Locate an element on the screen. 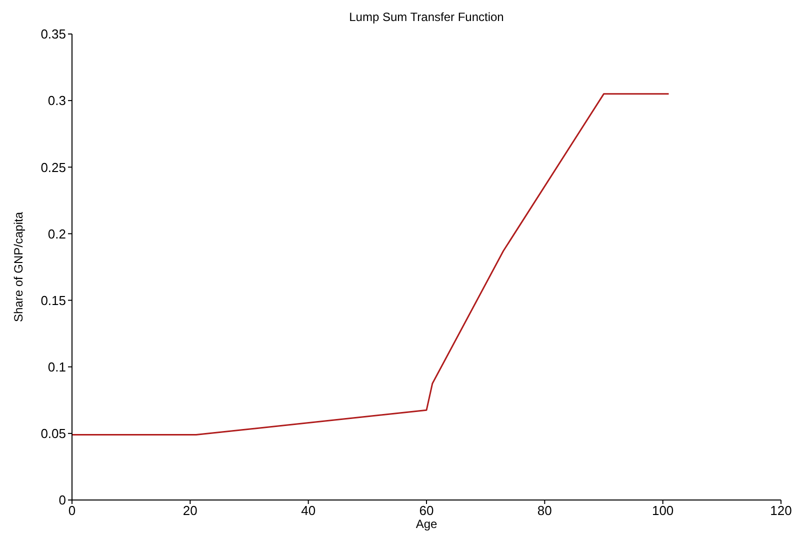 Image resolution: width=798 pixels, height=540 pixels. y-tick-label: 0.3 is located at coordinates (57, 100).